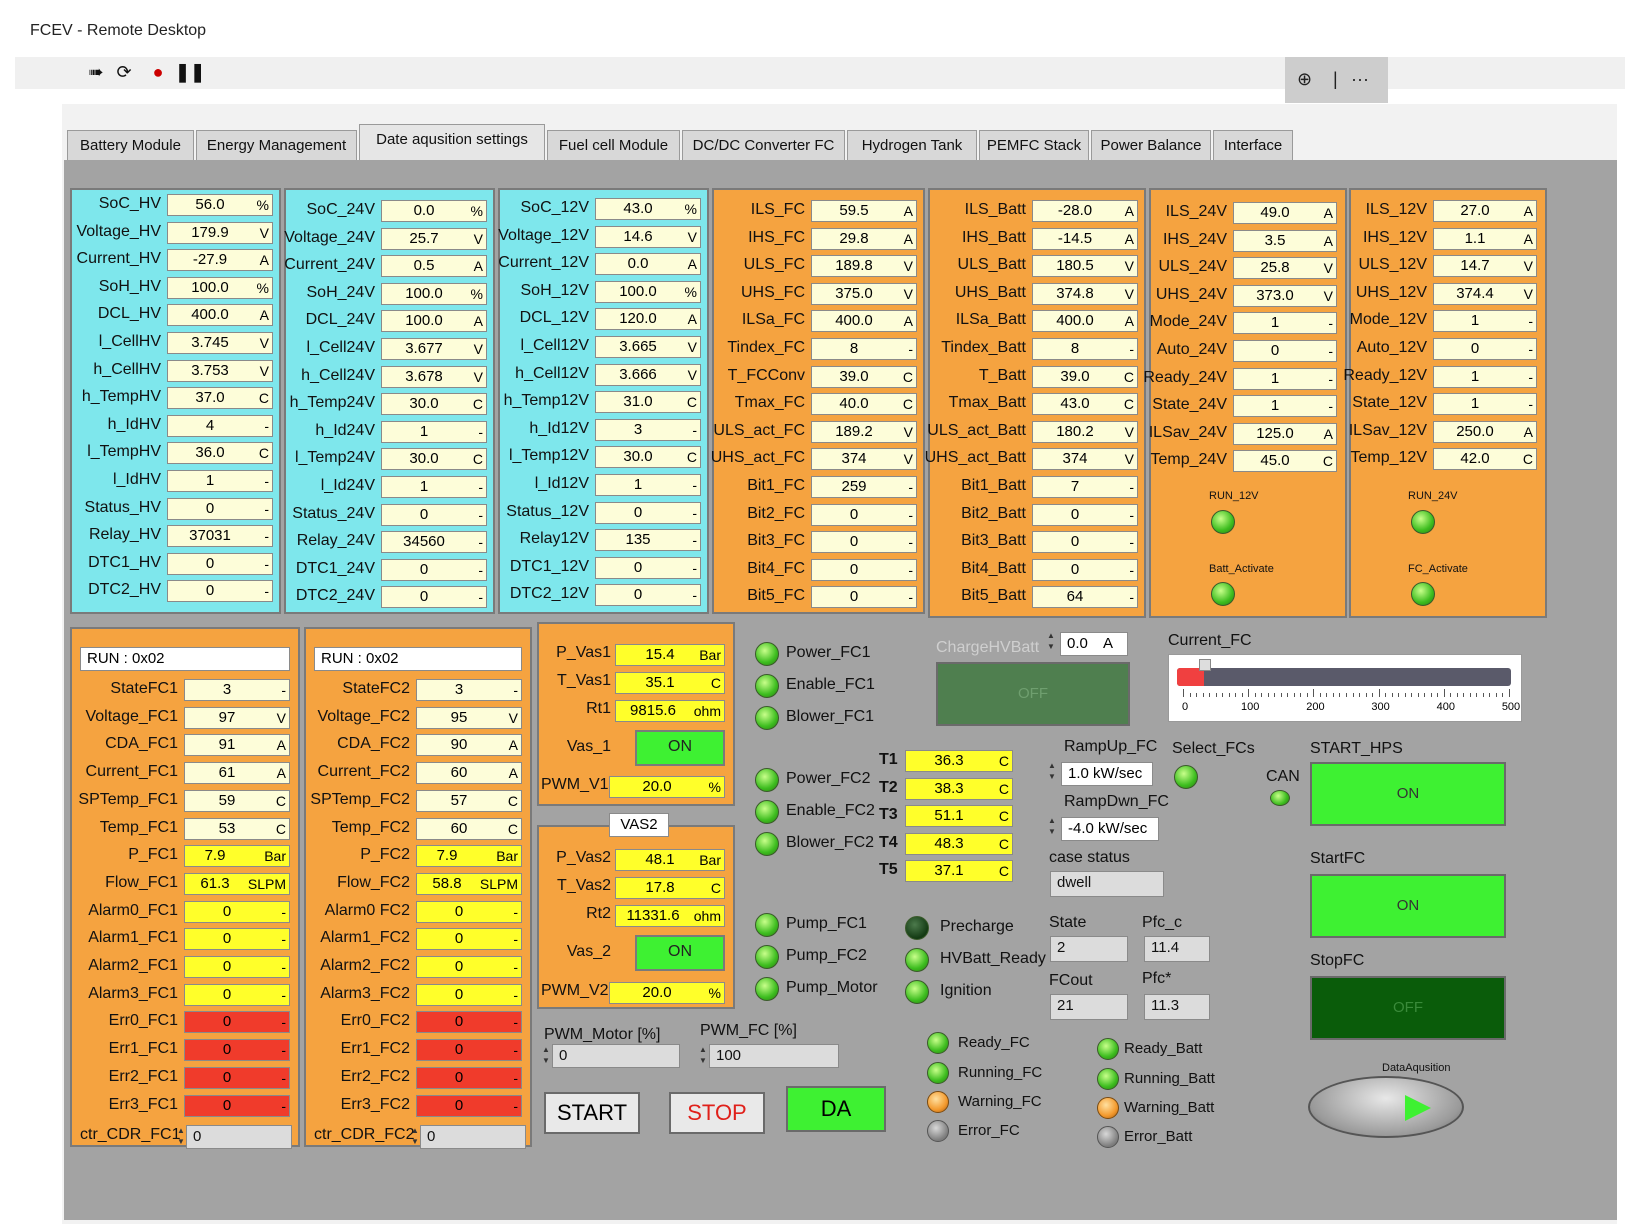 This screenshot has width=1630, height=1229. Describe the element at coordinates (190, 72) in the screenshot. I see `pause-icon: ❚❚` at that location.